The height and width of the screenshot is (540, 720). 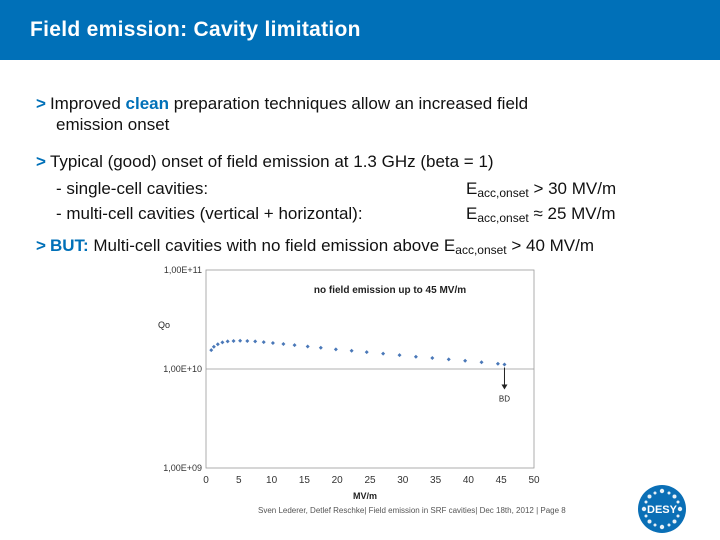 What do you see at coordinates (183, 270) in the screenshot?
I see `y-tick-label: 1,00E+11` at bounding box center [183, 270].